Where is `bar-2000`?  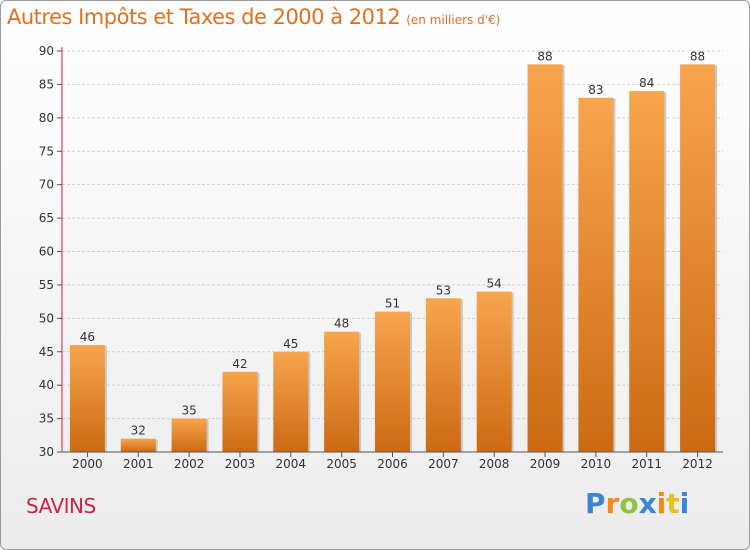
bar-2000 is located at coordinates (87, 398).